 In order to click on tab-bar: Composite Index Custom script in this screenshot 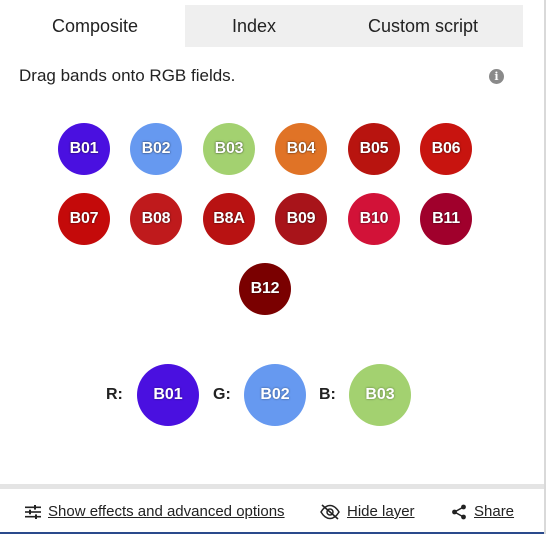, I will do `click(264, 26)`.